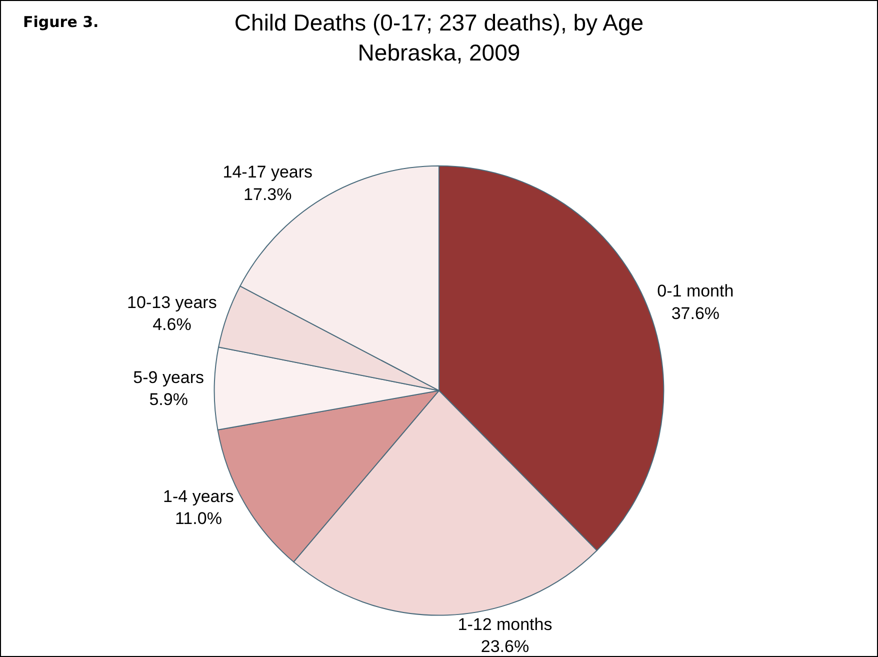  I want to click on data-label: 23.6%, so click(505, 646).